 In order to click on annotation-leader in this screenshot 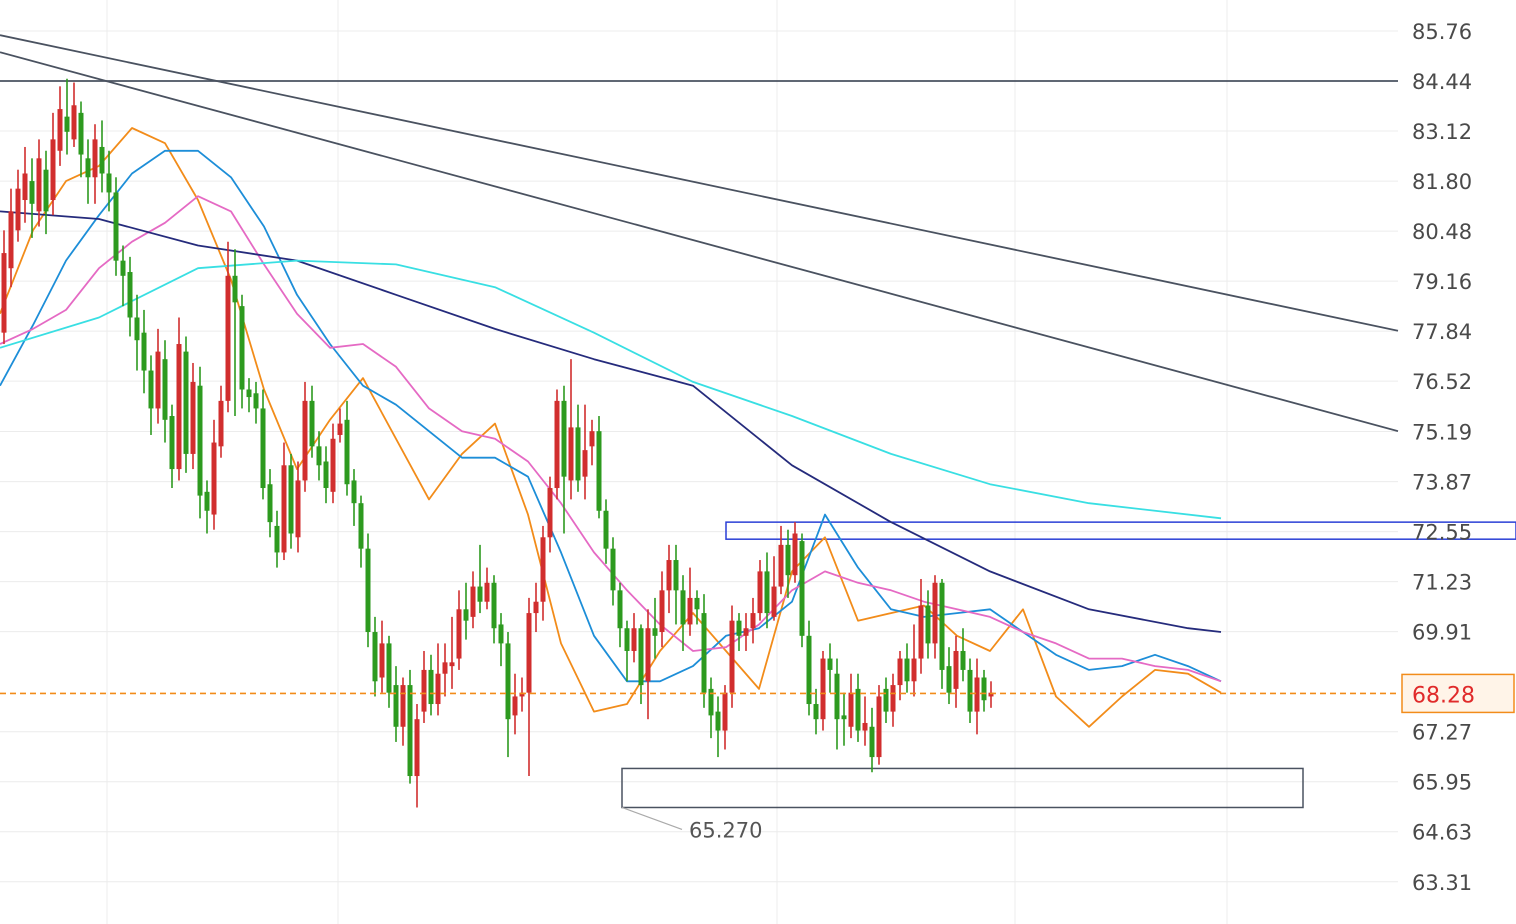, I will do `click(652, 818)`.